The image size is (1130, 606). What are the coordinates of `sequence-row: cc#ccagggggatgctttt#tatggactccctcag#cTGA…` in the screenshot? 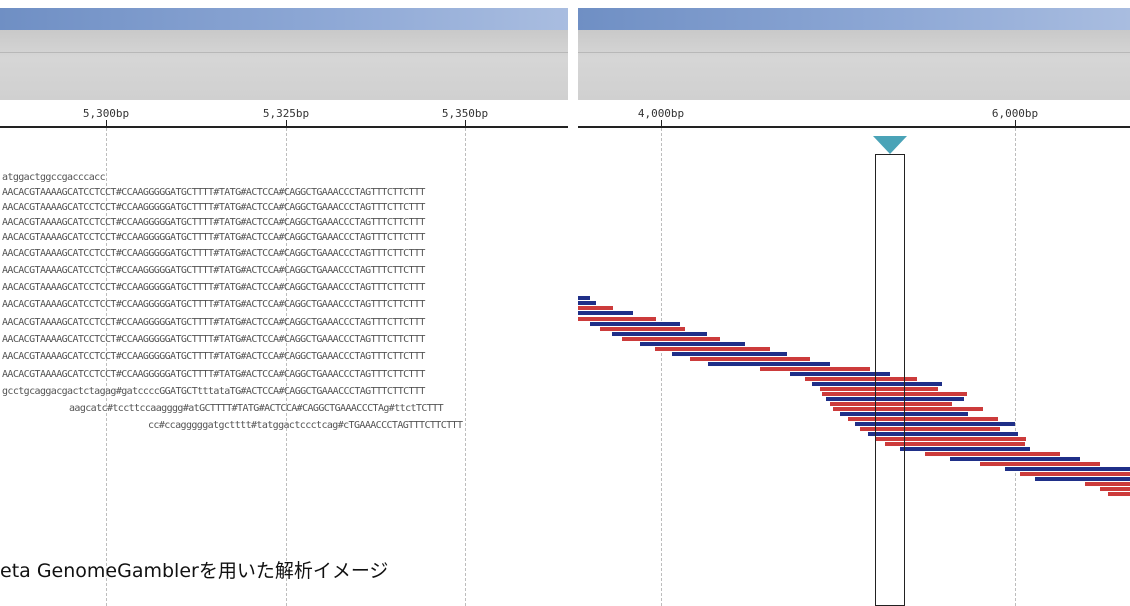 It's located at (305, 425).